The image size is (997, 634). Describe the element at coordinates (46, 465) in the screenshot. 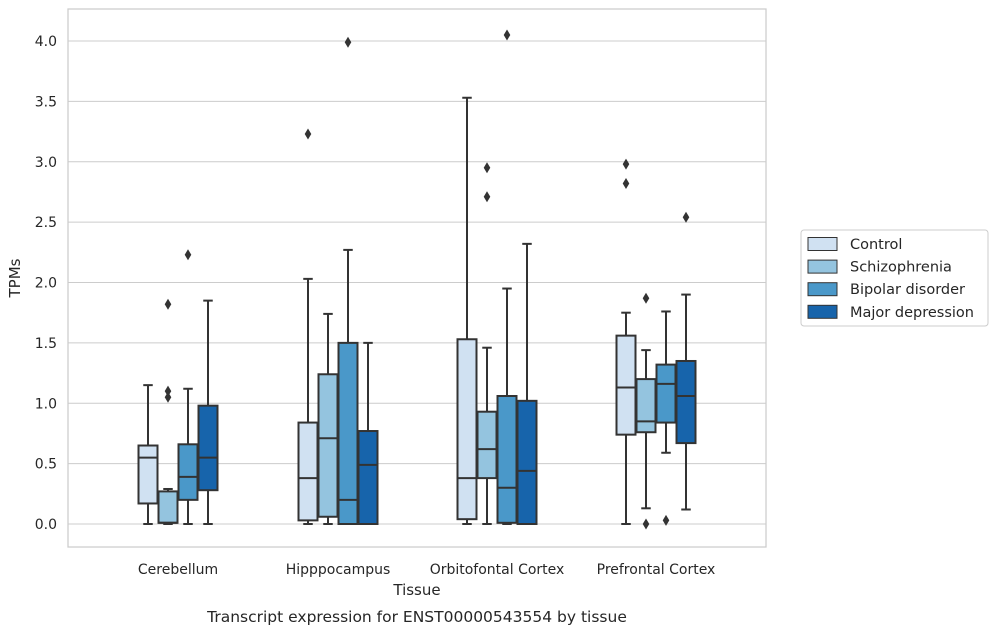

I see `y-tick-label: 0.5` at that location.